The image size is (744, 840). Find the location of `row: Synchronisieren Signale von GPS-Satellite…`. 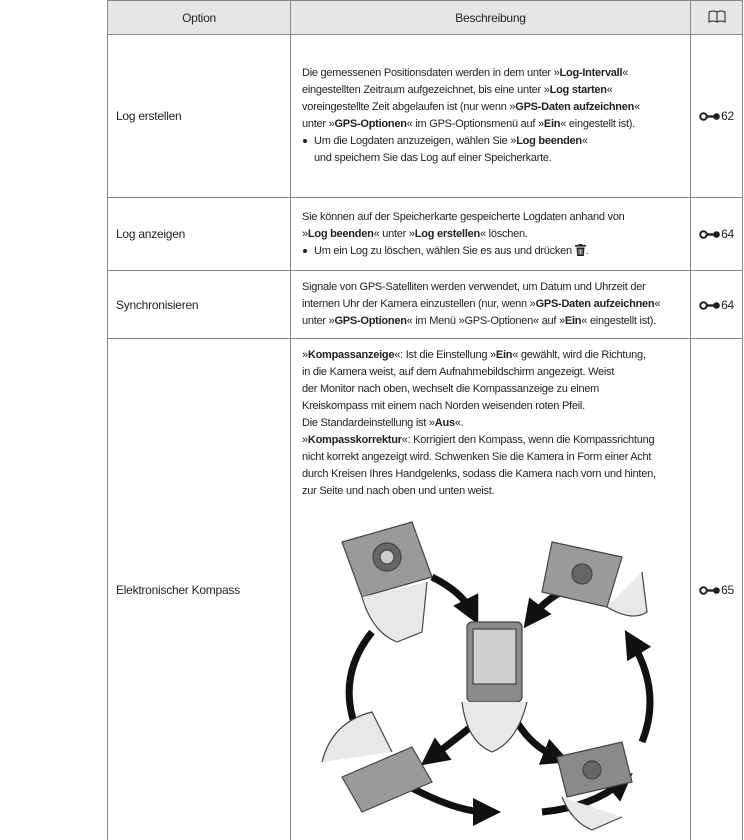

row: Synchronisieren Signale von GPS-Satellite… is located at coordinates (425, 305).